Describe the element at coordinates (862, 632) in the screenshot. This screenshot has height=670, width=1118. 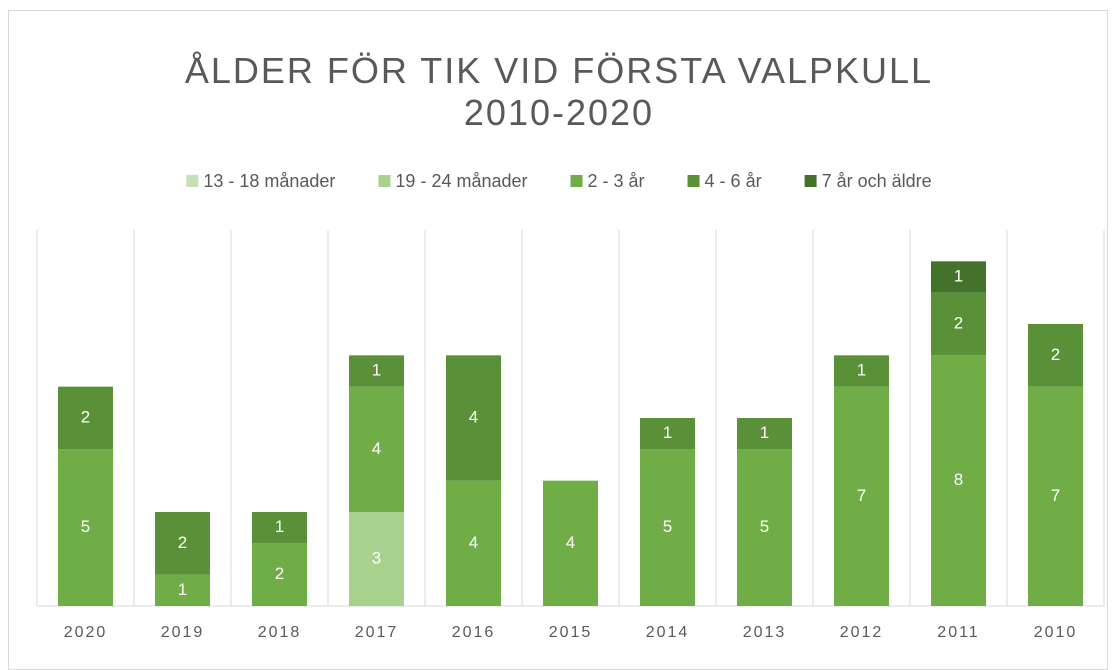
I see `x-tick-label: 2012` at that location.